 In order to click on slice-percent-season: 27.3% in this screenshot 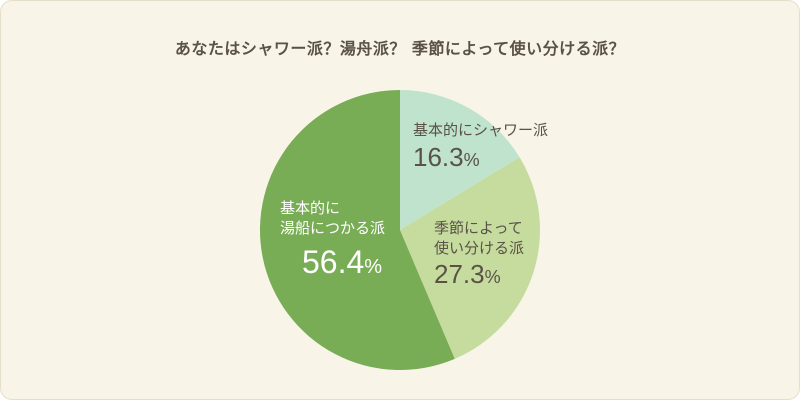, I will do `click(479, 275)`.